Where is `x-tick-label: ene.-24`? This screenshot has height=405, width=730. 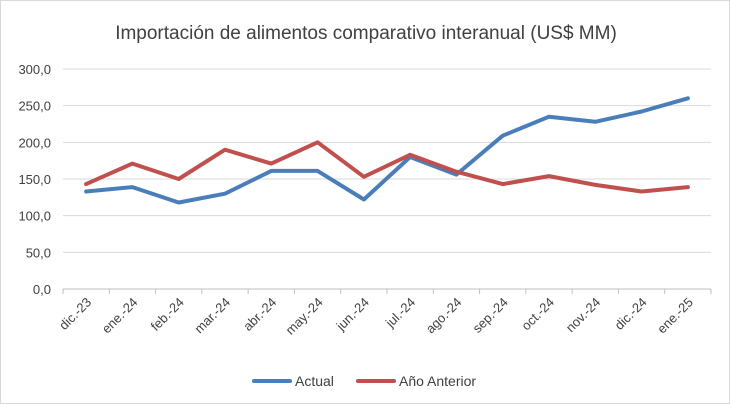
x-tick-label: ene.-24 is located at coordinates (120, 316).